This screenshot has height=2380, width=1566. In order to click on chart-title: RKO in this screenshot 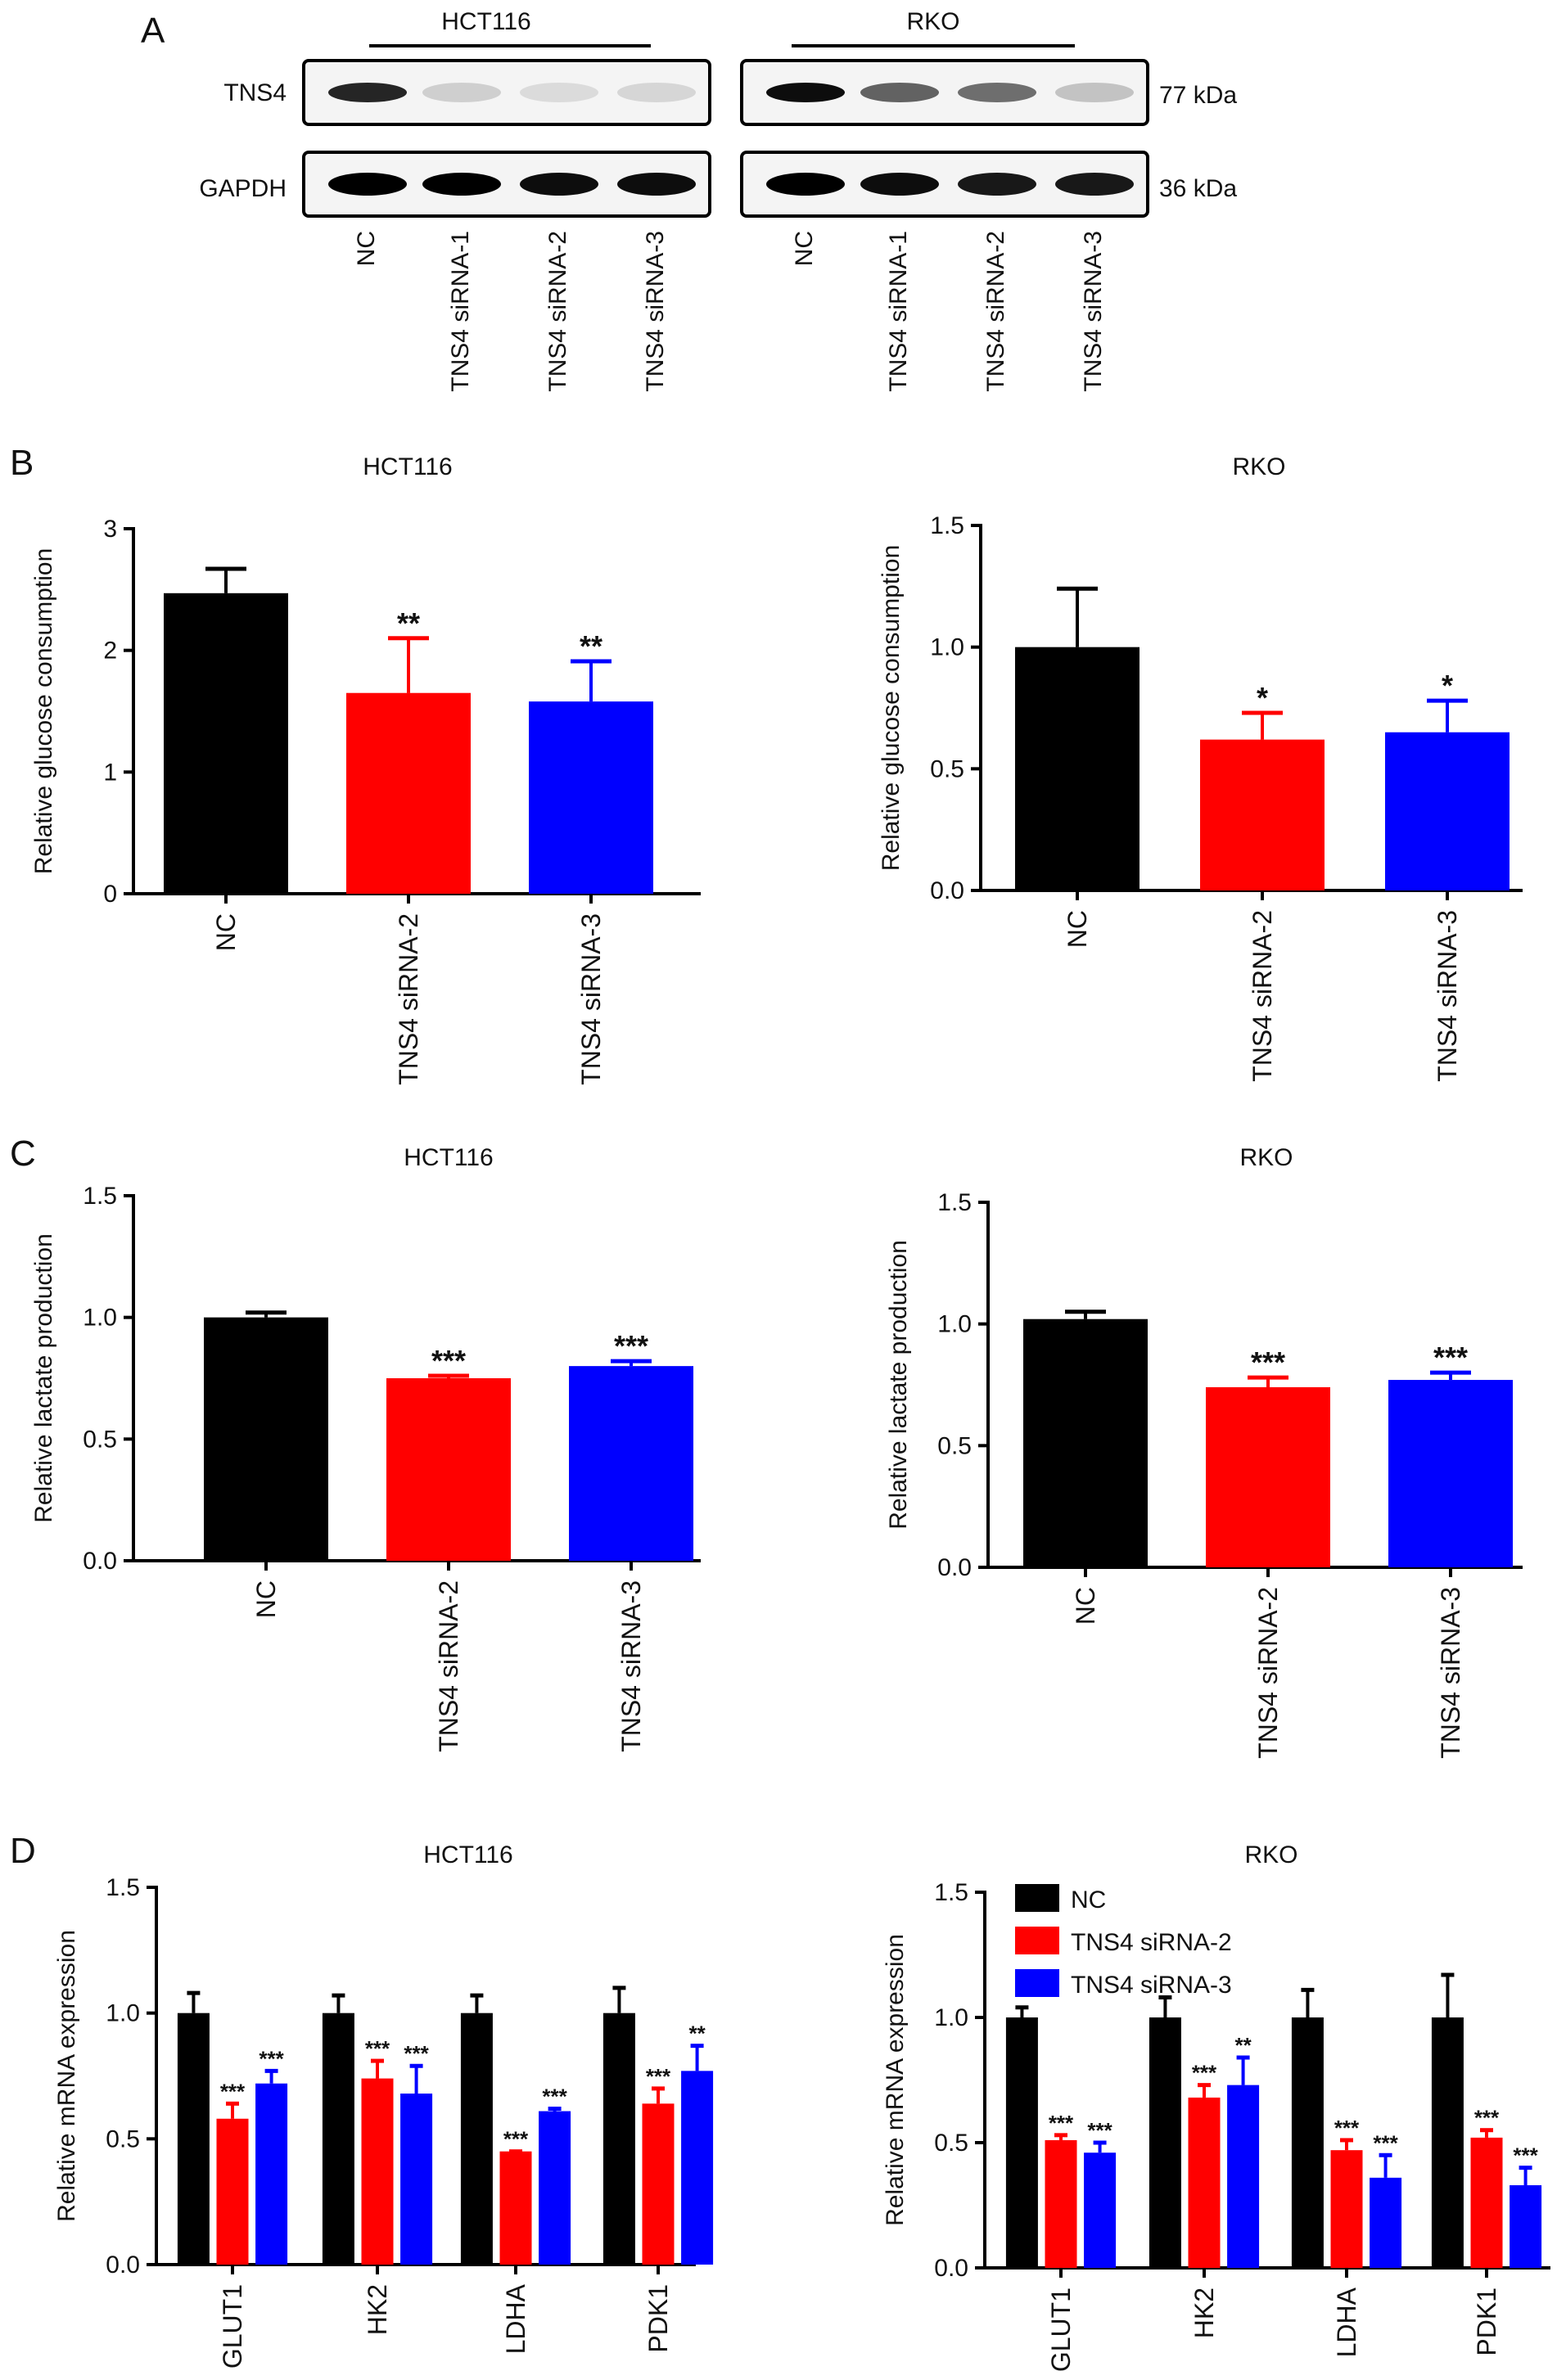, I will do `click(1258, 466)`.